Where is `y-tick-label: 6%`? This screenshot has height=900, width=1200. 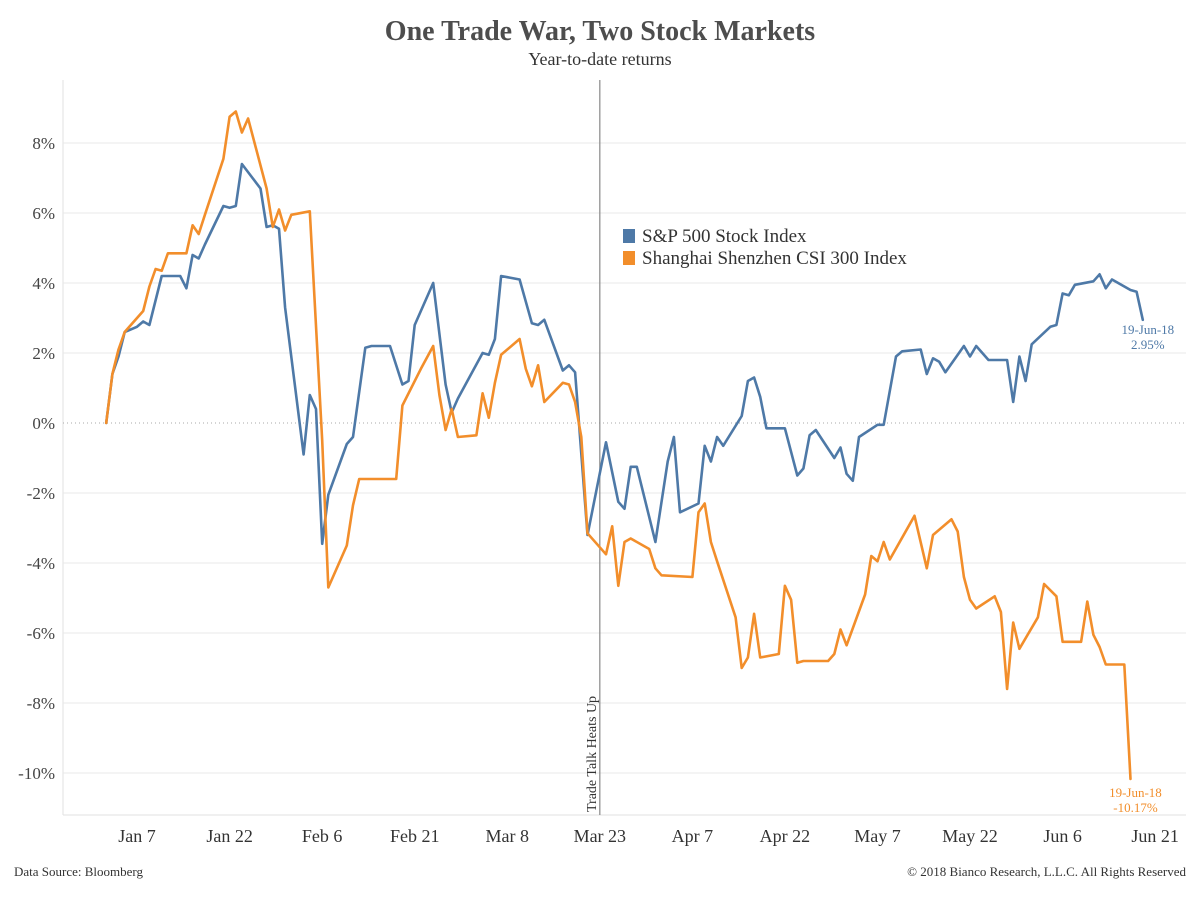 y-tick-label: 6% is located at coordinates (43, 213).